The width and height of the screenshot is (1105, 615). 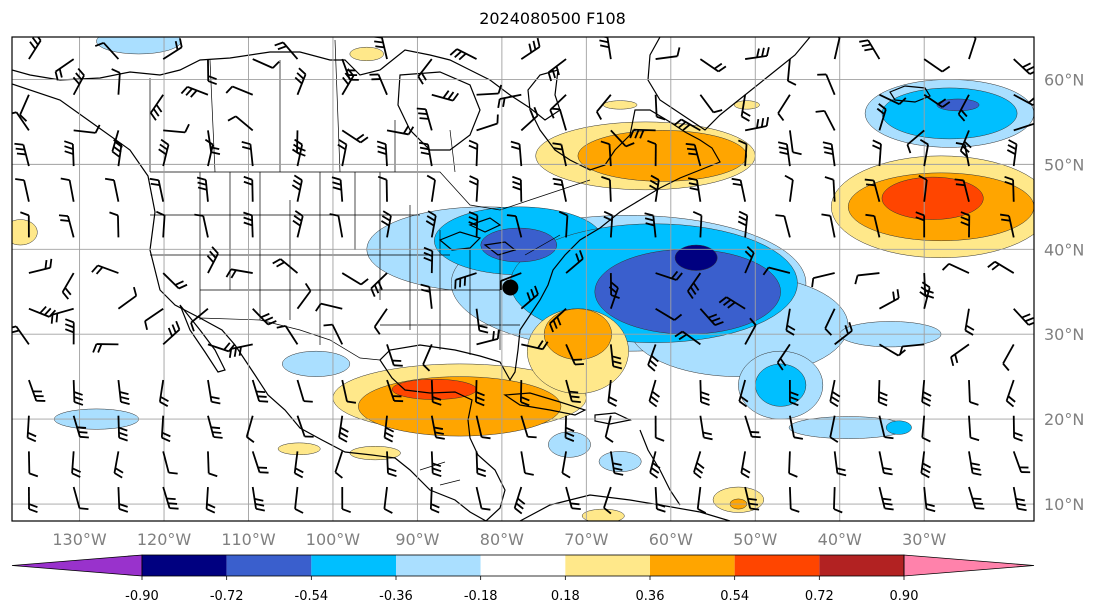 What do you see at coordinates (1064, 164) in the screenshot?
I see `lat-tick-label: 50°N` at bounding box center [1064, 164].